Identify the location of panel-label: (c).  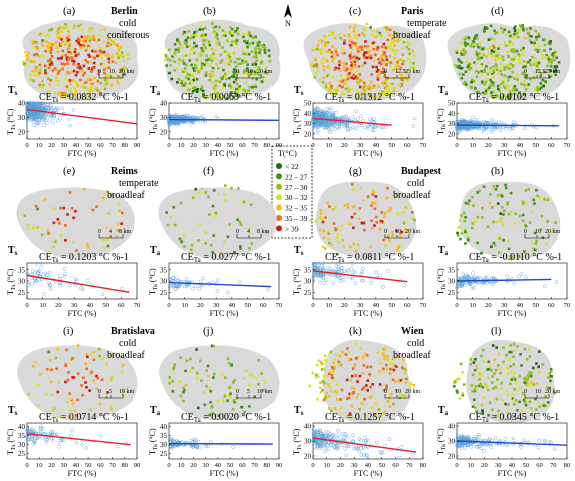
(355, 11).